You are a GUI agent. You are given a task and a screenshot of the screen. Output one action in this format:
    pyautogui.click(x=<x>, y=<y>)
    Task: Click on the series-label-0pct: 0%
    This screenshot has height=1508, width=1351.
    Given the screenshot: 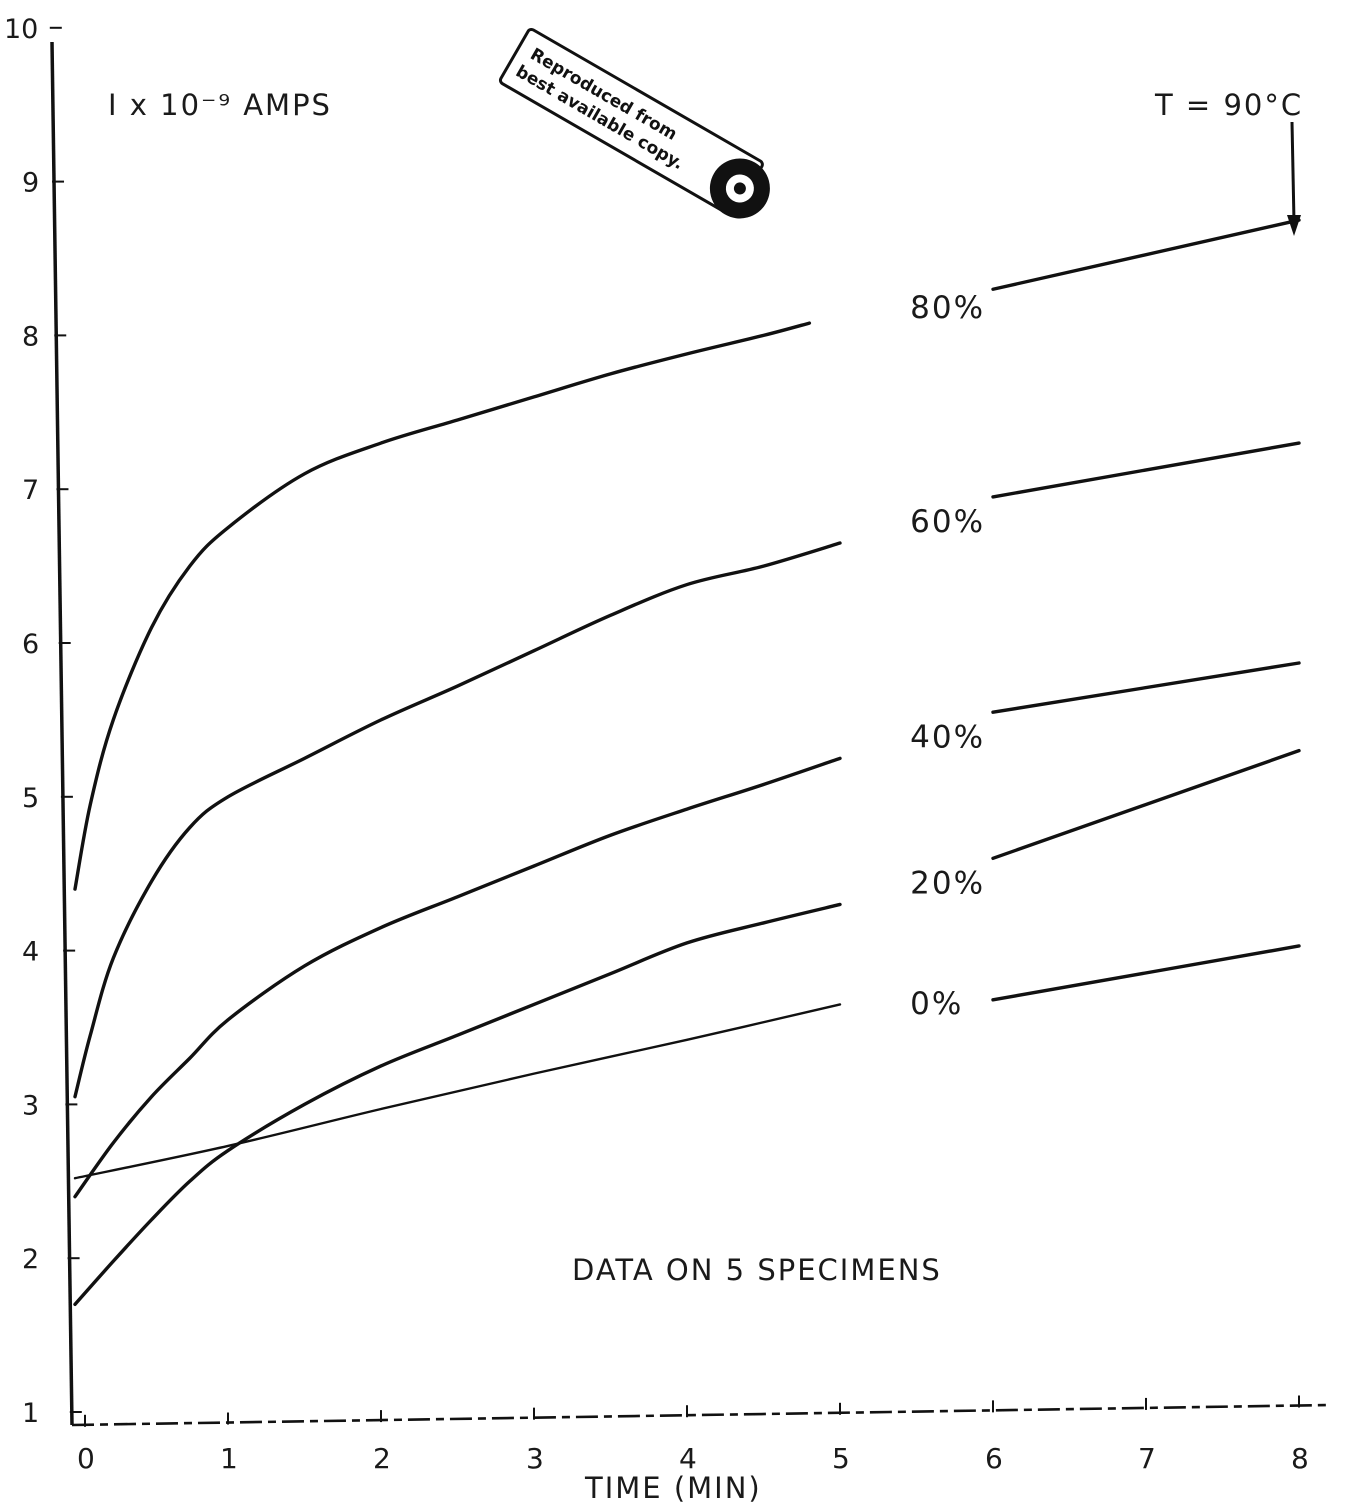 What is the action you would take?
    pyautogui.click(x=936, y=1004)
    